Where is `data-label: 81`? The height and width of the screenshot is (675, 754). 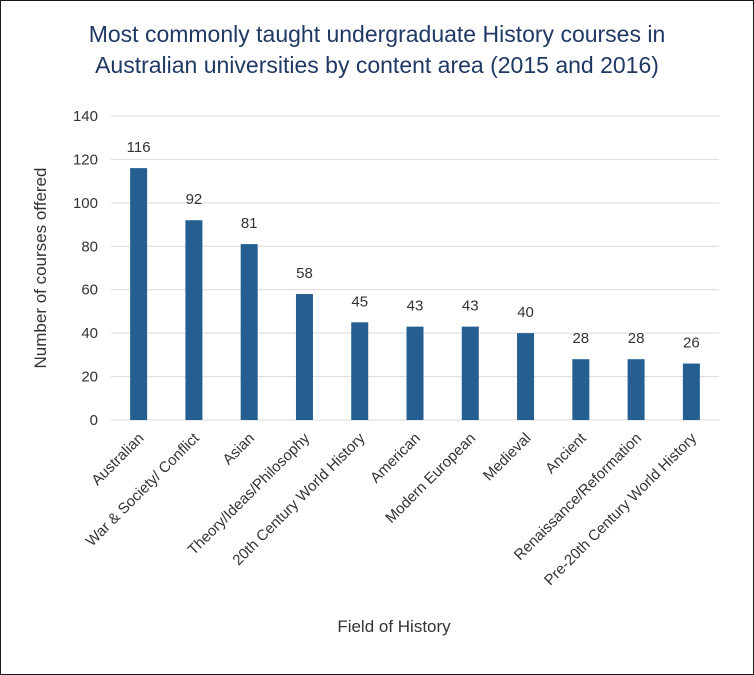
data-label: 81 is located at coordinates (249, 223).